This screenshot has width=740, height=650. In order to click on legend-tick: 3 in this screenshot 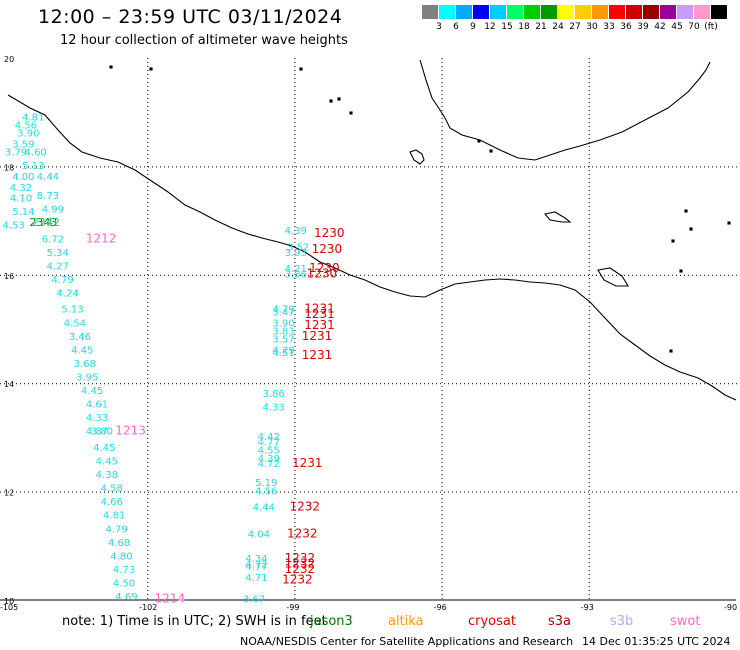, I will do `click(439, 27)`.